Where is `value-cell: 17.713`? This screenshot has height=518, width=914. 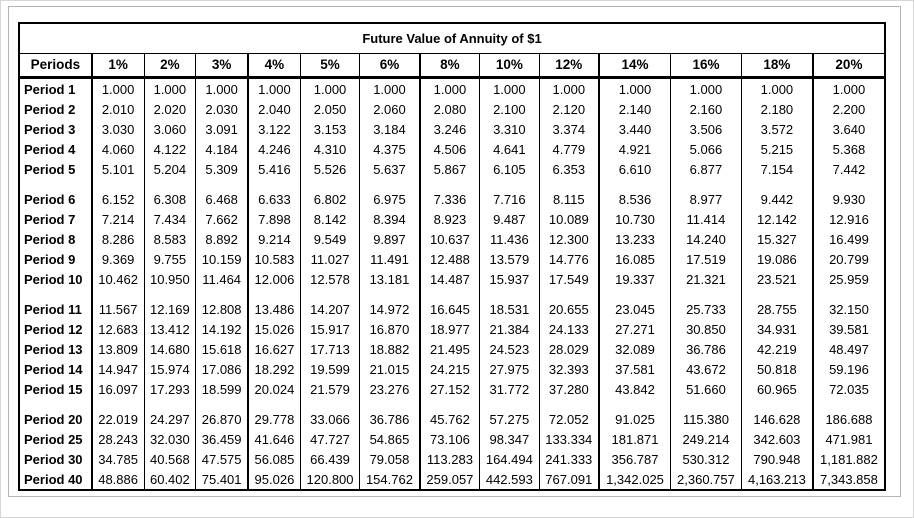
value-cell: 17.713 is located at coordinates (329, 349).